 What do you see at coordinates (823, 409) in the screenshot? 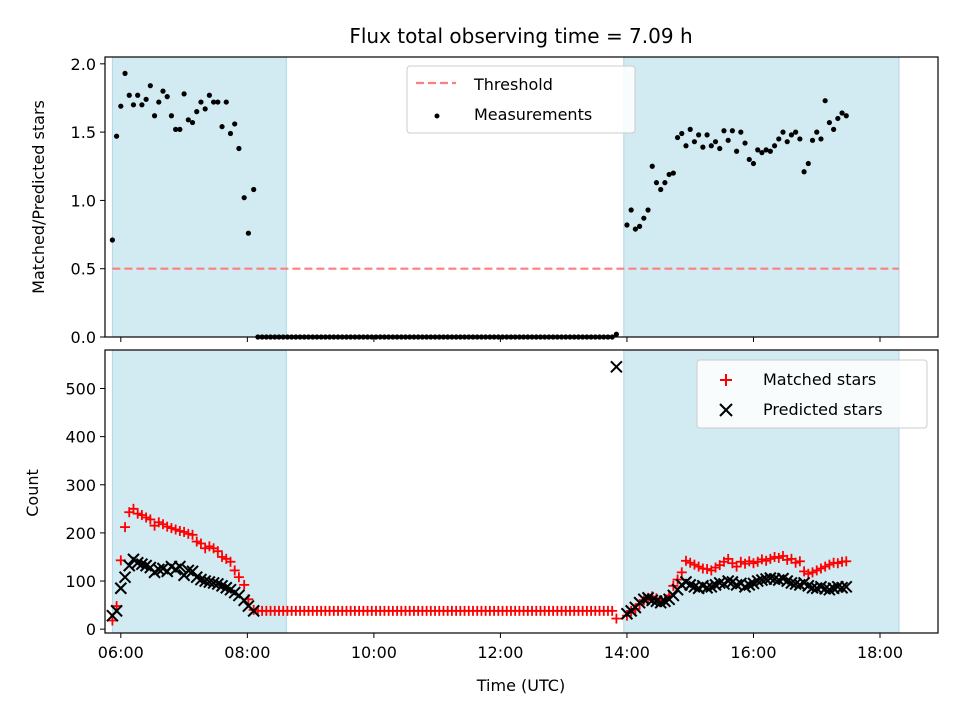
I see `predicted-stars-legend-label: Predicted stars` at bounding box center [823, 409].